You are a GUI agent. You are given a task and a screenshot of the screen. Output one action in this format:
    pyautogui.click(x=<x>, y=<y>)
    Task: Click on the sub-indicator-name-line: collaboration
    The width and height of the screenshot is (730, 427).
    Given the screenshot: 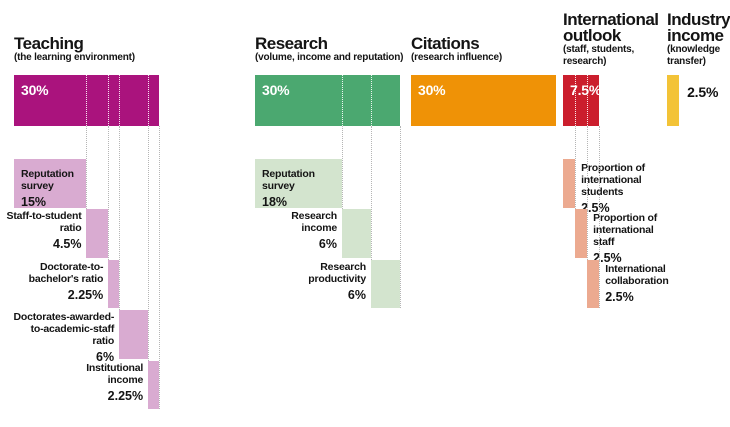 What is the action you would take?
    pyautogui.click(x=637, y=280)
    